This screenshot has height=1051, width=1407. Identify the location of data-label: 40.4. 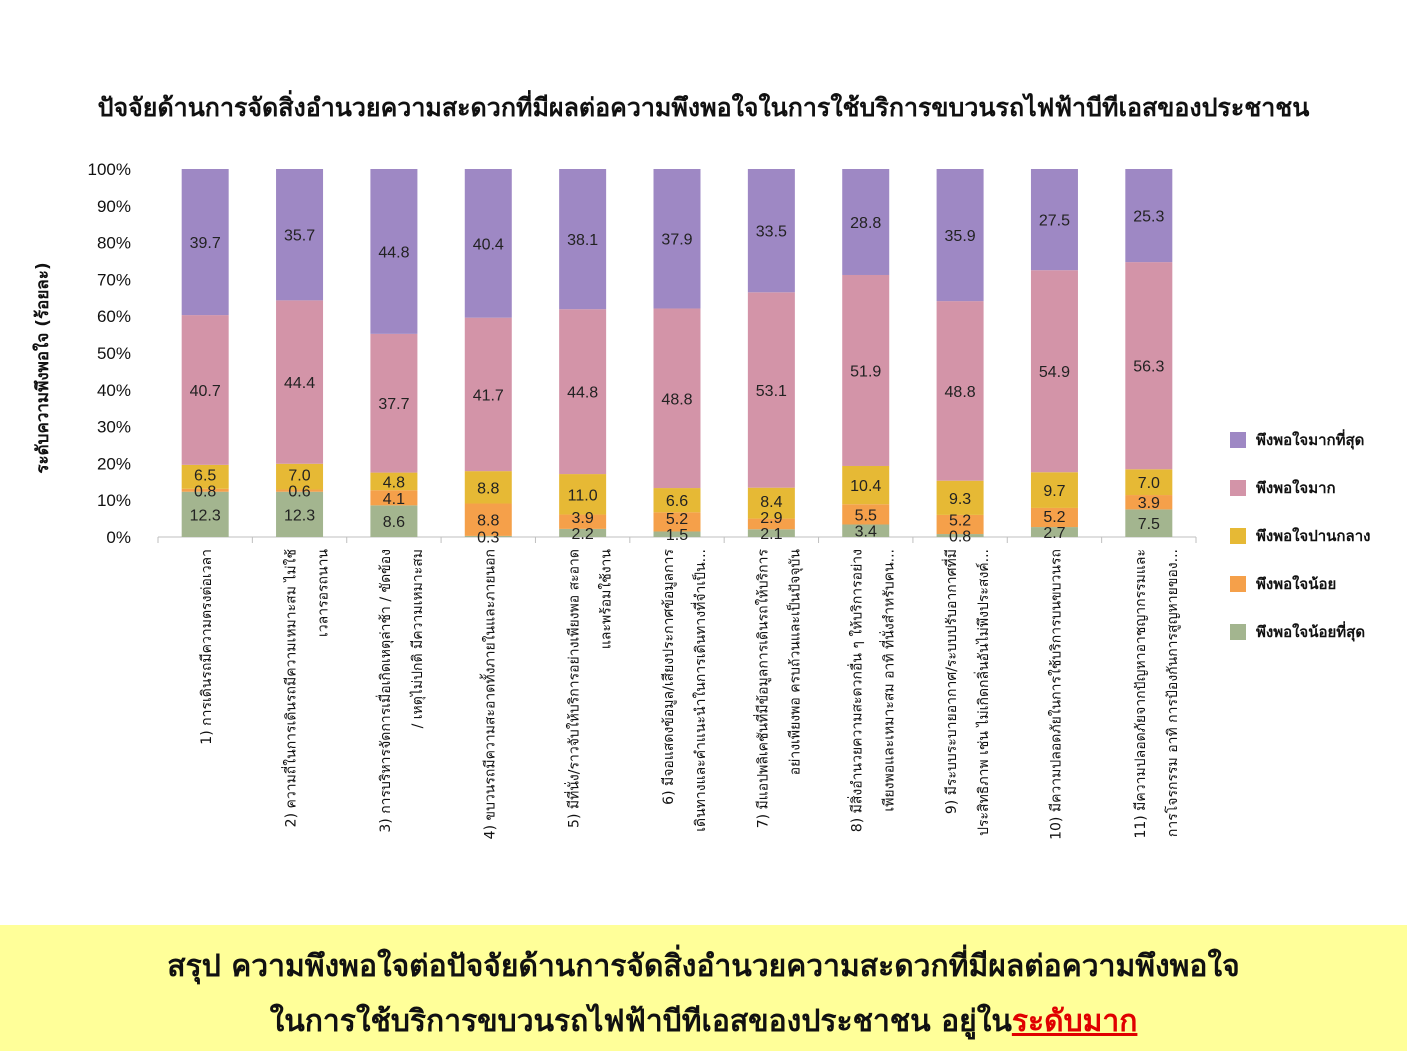
(488, 244).